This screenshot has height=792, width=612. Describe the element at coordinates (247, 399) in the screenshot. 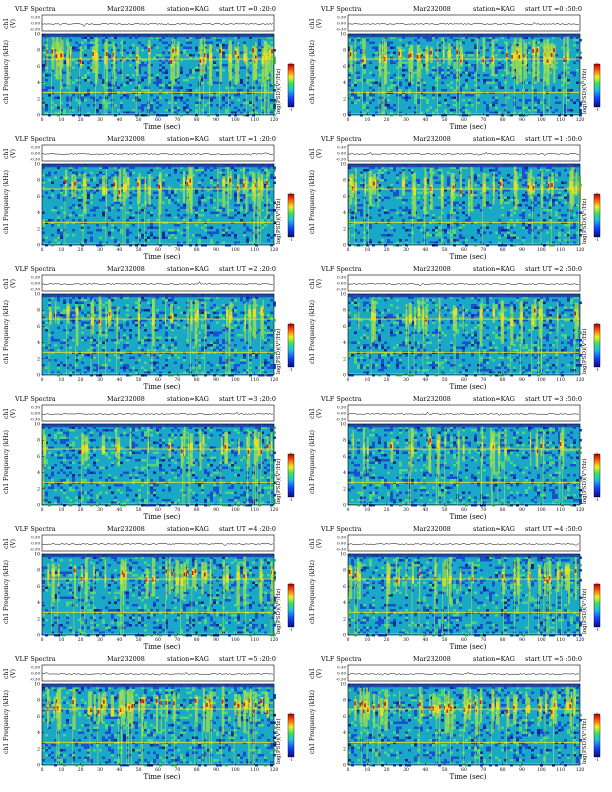

I see `panel-start-time: start UT =3 :20:0` at that location.